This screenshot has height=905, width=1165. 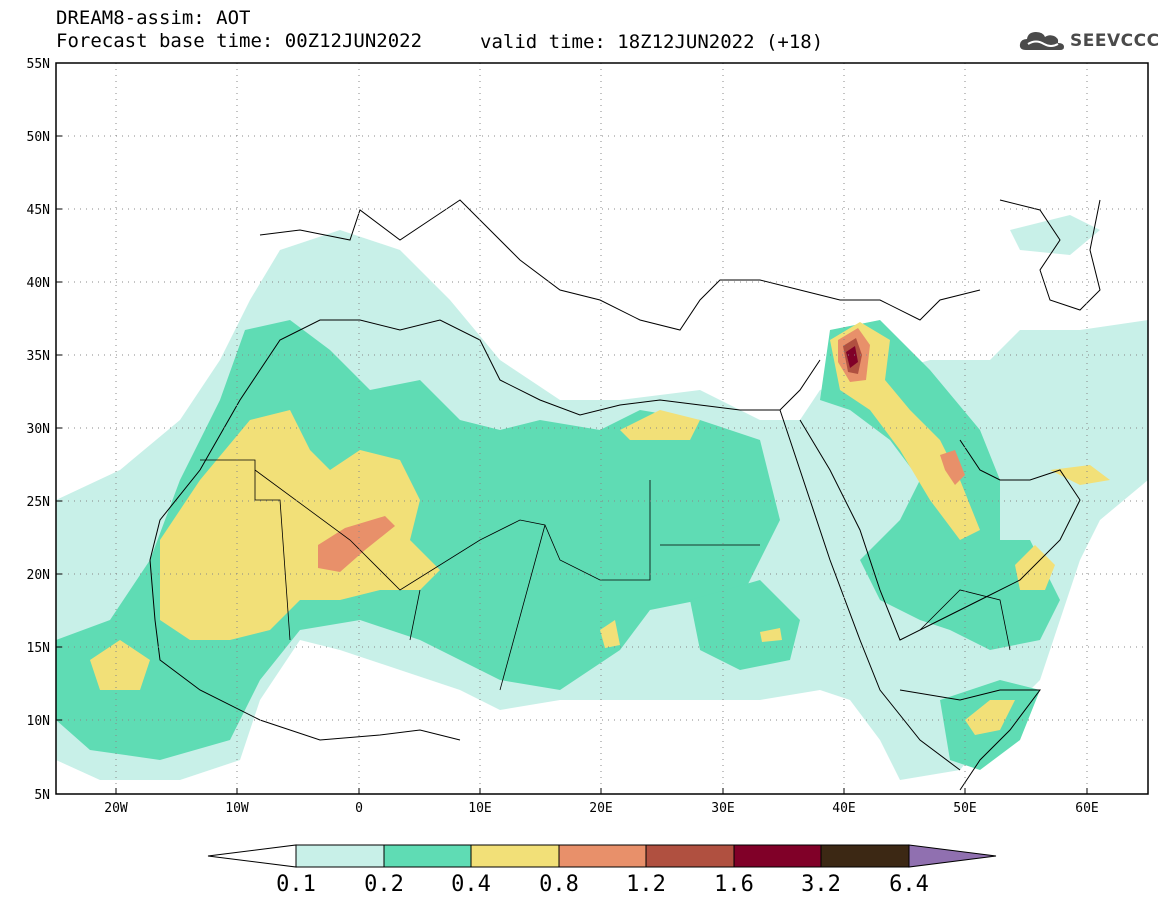 I want to click on colorbar-label: 0.8, so click(x=559, y=884).